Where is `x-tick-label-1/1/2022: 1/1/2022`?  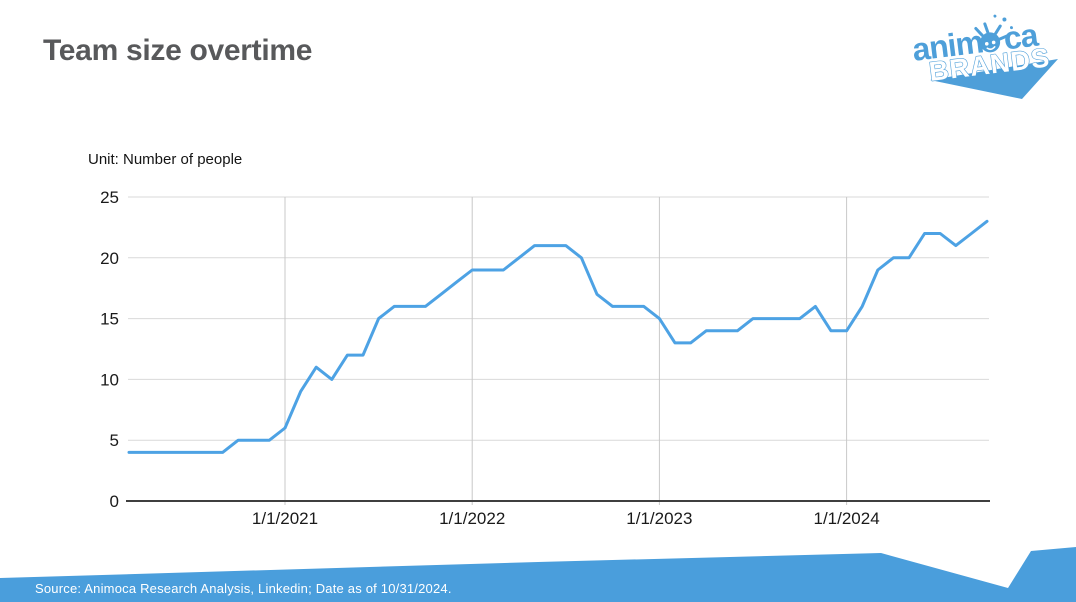 x-tick-label-1/1/2022: 1/1/2022 is located at coordinates (472, 518).